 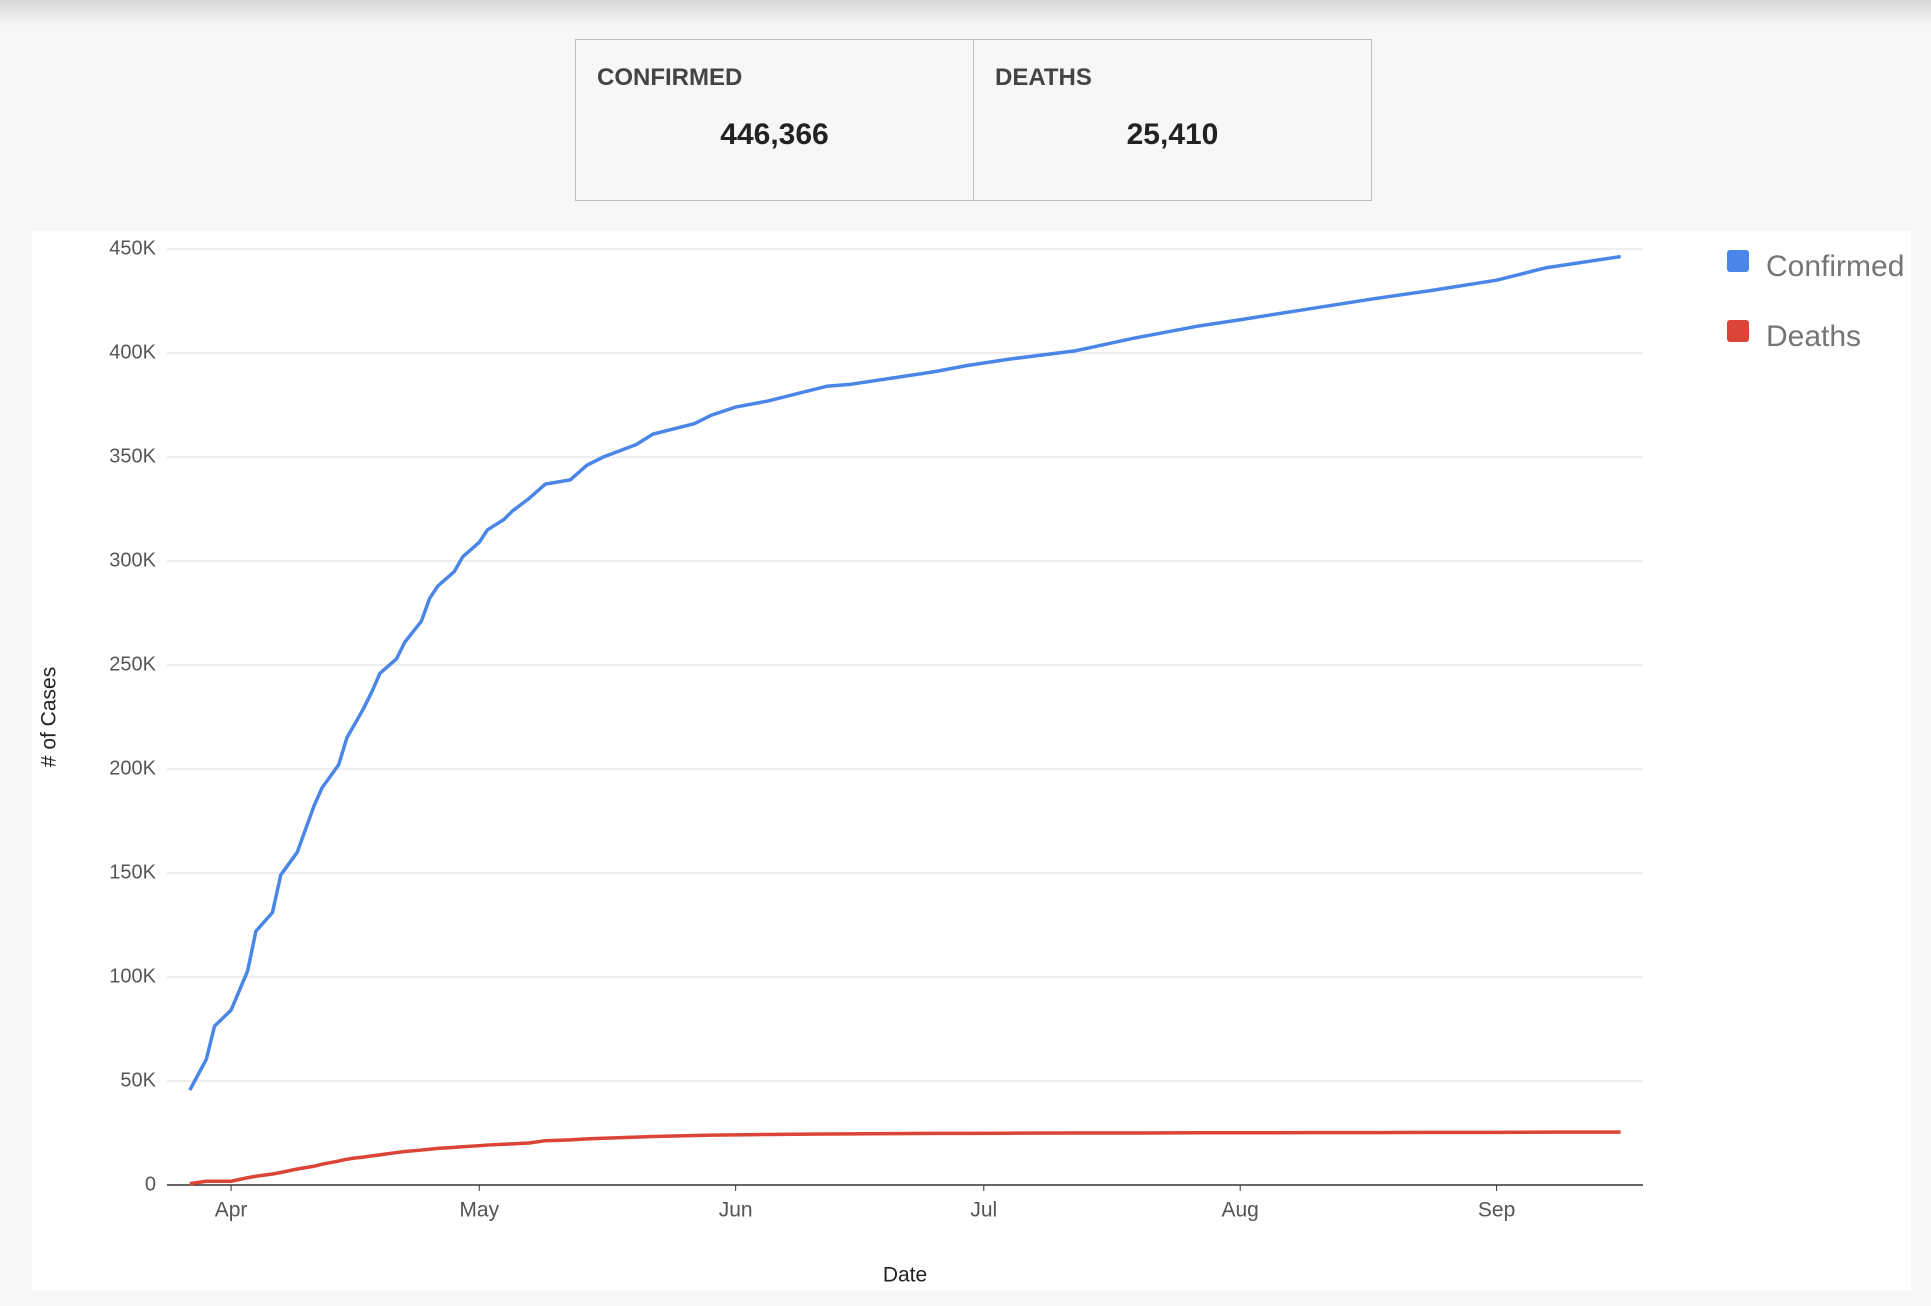 What do you see at coordinates (132, 352) in the screenshot?
I see `y-tick-label: 400K` at bounding box center [132, 352].